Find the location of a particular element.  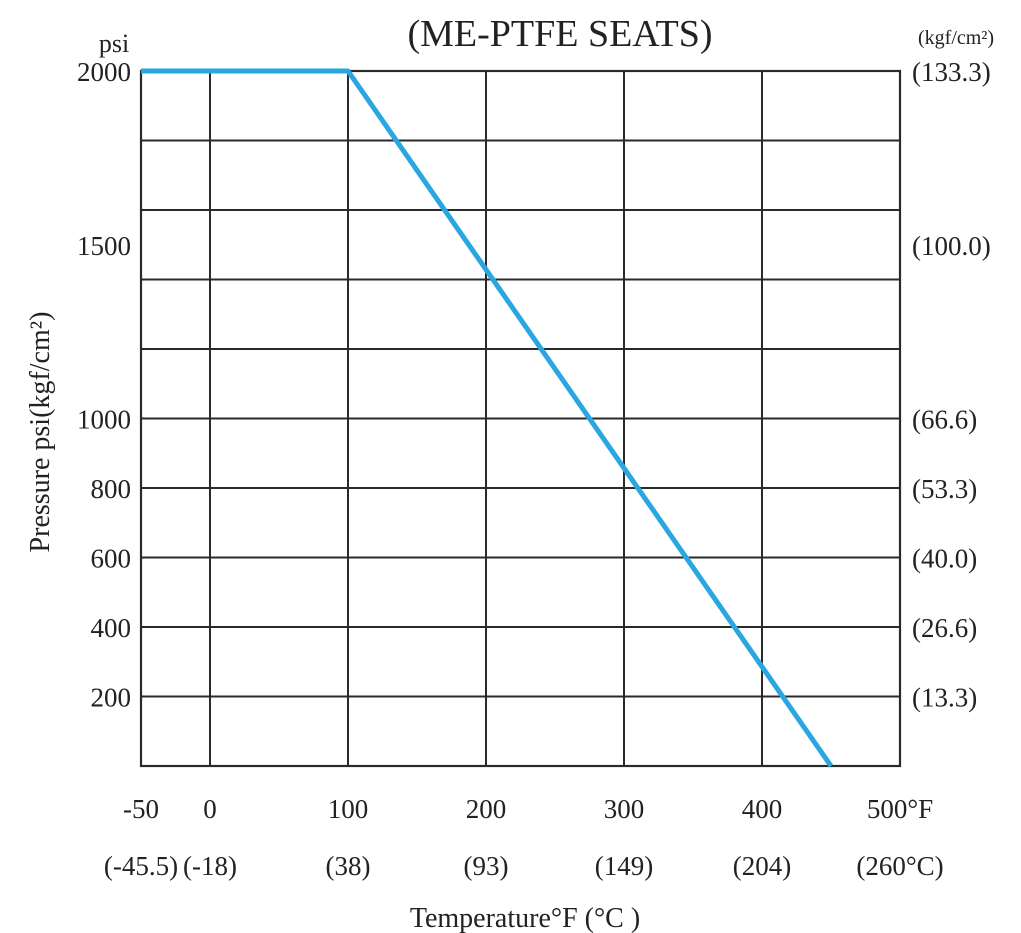

x-tick-label-celsius: (38) is located at coordinates (348, 866).